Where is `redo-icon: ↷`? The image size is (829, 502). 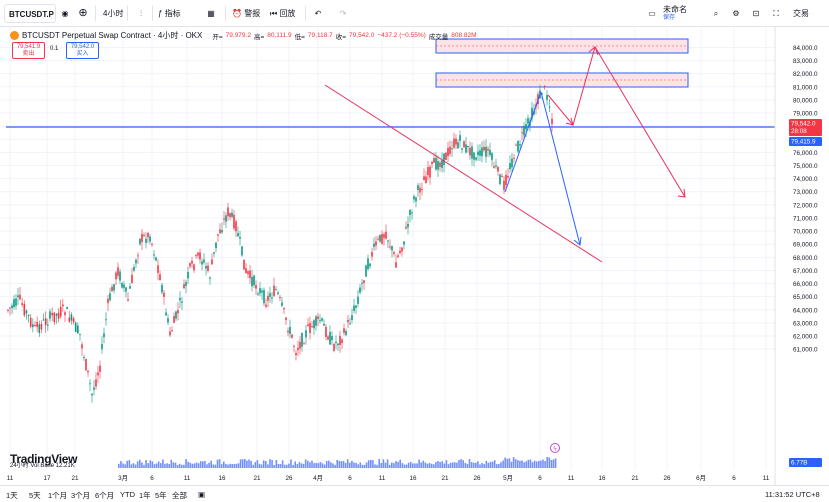 redo-icon: ↷ is located at coordinates (343, 13).